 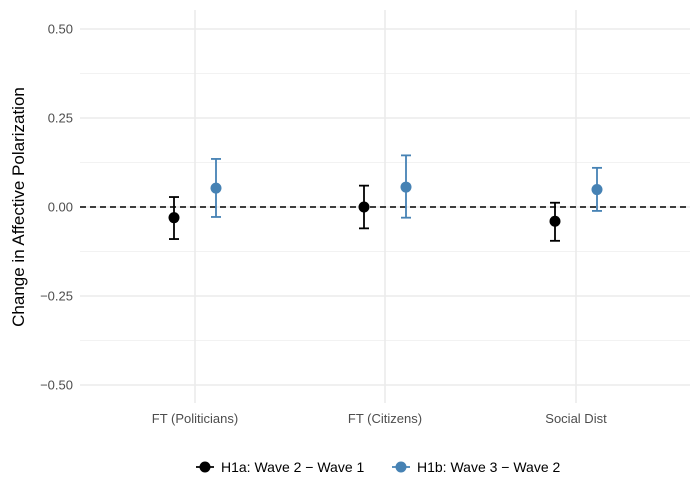 I want to click on y-tick-label: 0.00, so click(x=60, y=207).